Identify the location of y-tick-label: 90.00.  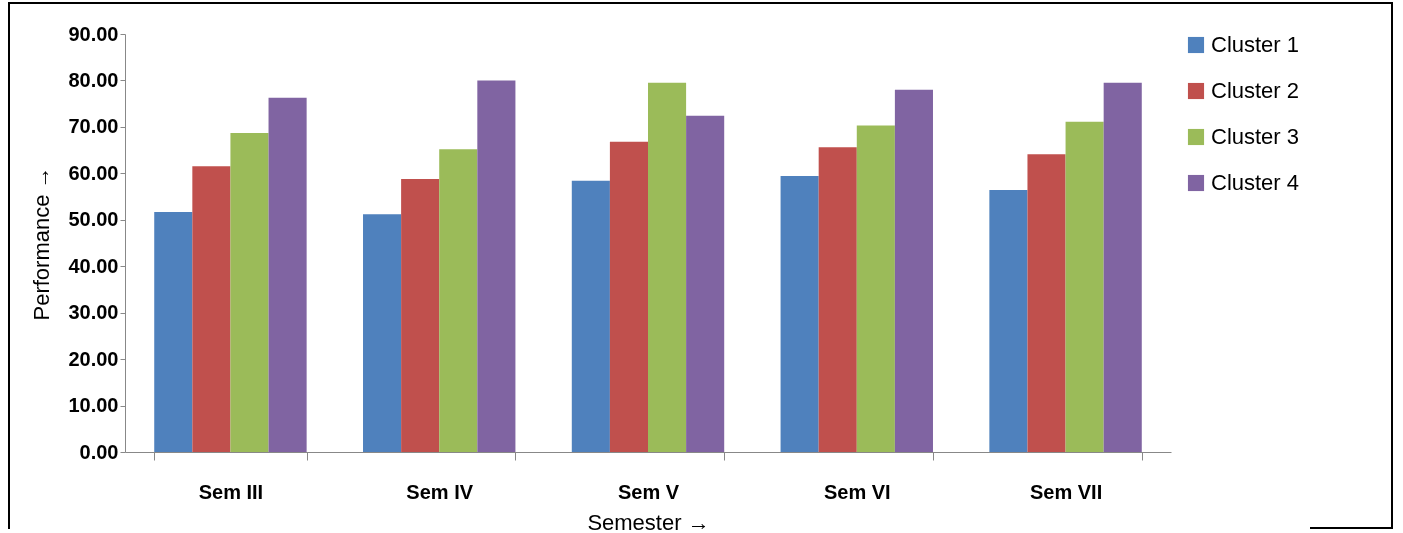
(93, 33).